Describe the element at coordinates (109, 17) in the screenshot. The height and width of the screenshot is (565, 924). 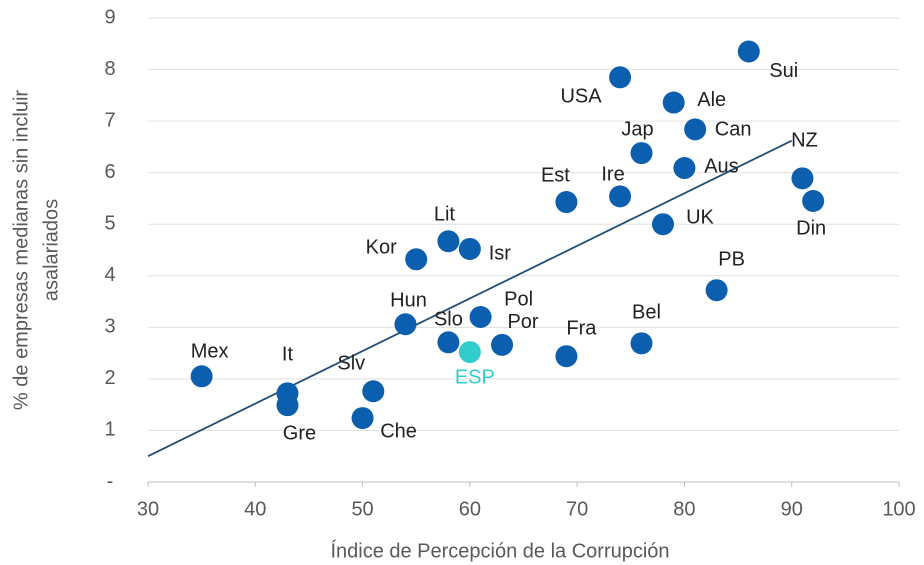
I see `y-tick-label: 9` at that location.